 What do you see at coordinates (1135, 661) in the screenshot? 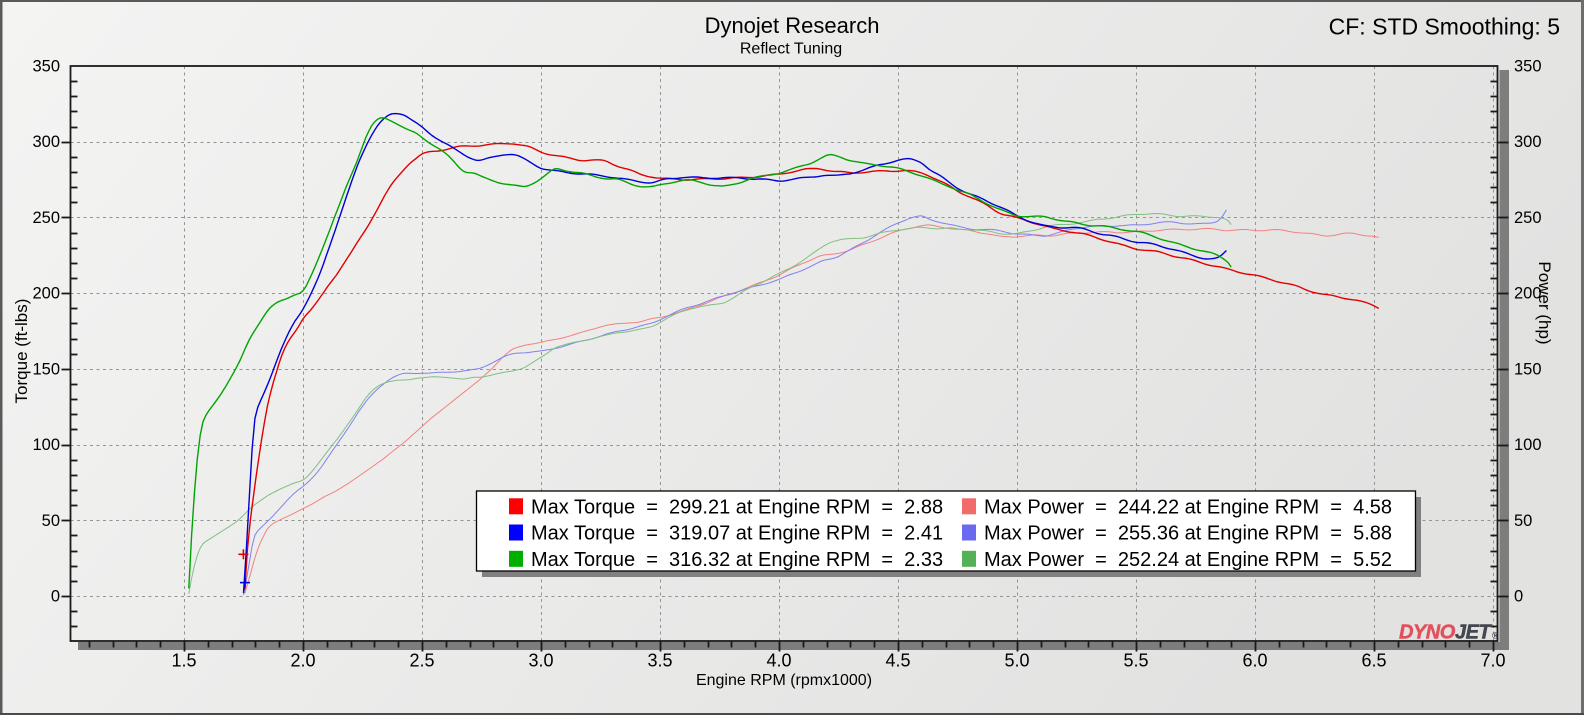
I see `svg-text: 5.5` at bounding box center [1135, 661].